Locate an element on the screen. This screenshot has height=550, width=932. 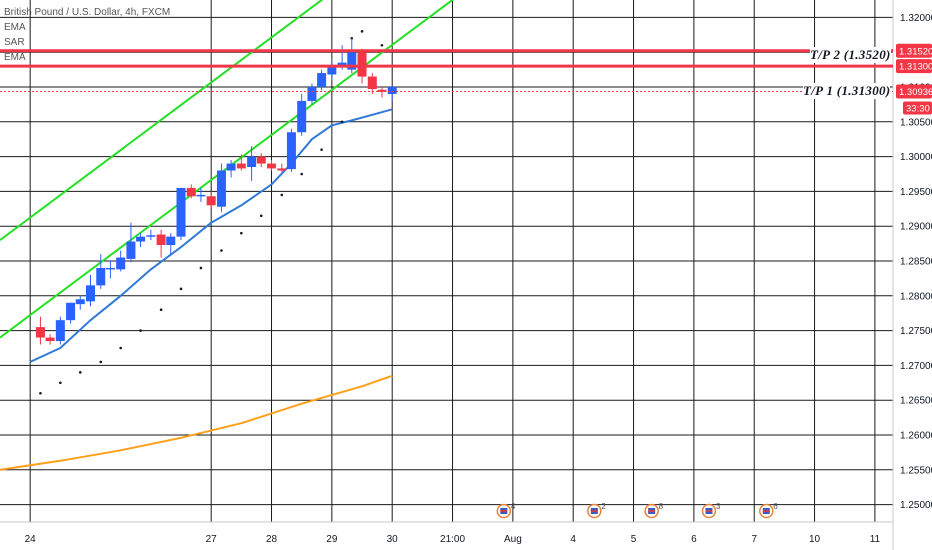
x-tick-label: 11 is located at coordinates (875, 539).